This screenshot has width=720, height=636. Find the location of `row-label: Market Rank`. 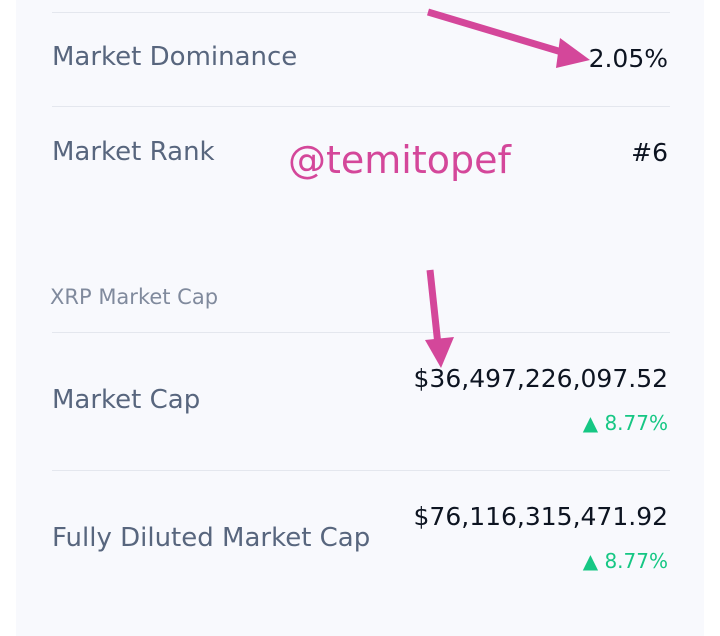

row-label: Market Rank is located at coordinates (133, 152).